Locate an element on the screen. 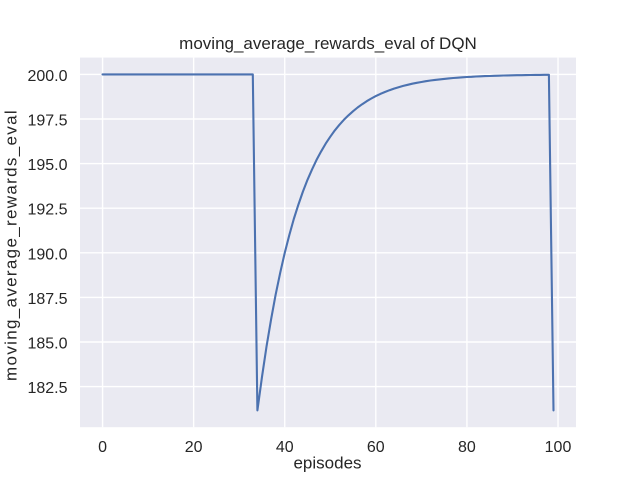 This screenshot has width=640, height=480. svg-text: 192.5 is located at coordinates (47, 210).